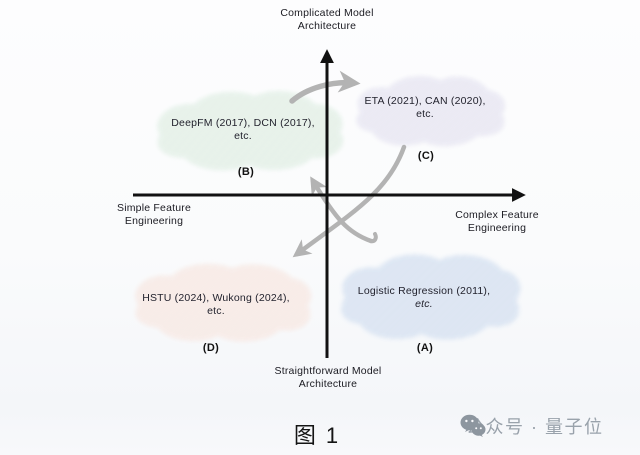 The height and width of the screenshot is (455, 640). What do you see at coordinates (325, 87) in the screenshot?
I see `evolution-arrow-b-to-c` at bounding box center [325, 87].